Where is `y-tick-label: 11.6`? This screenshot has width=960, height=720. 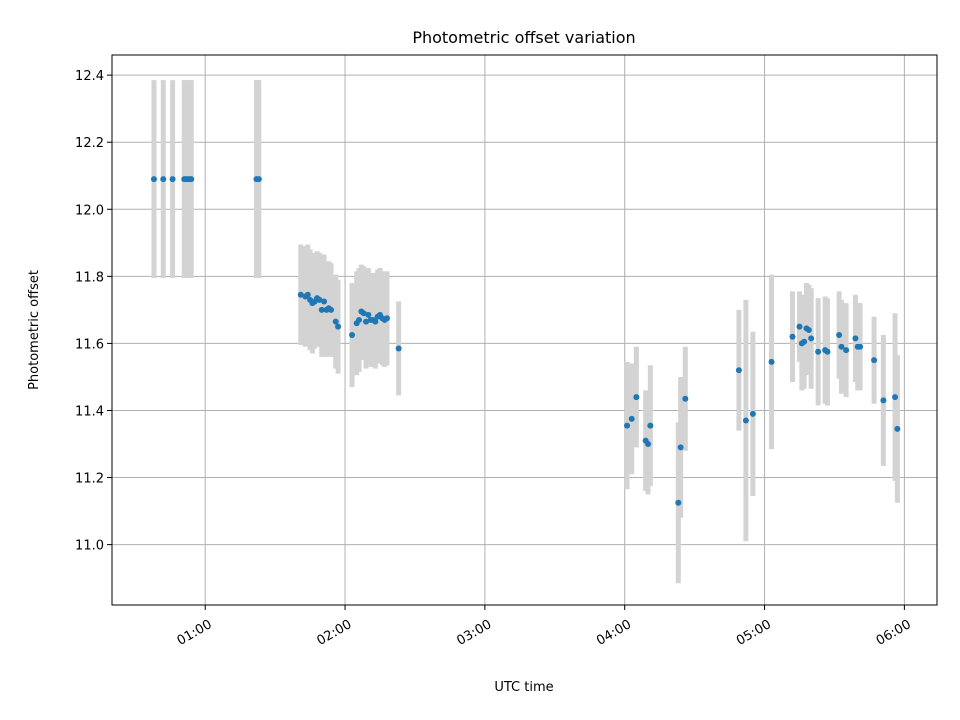 y-tick-label: 11.6 is located at coordinates (89, 344).